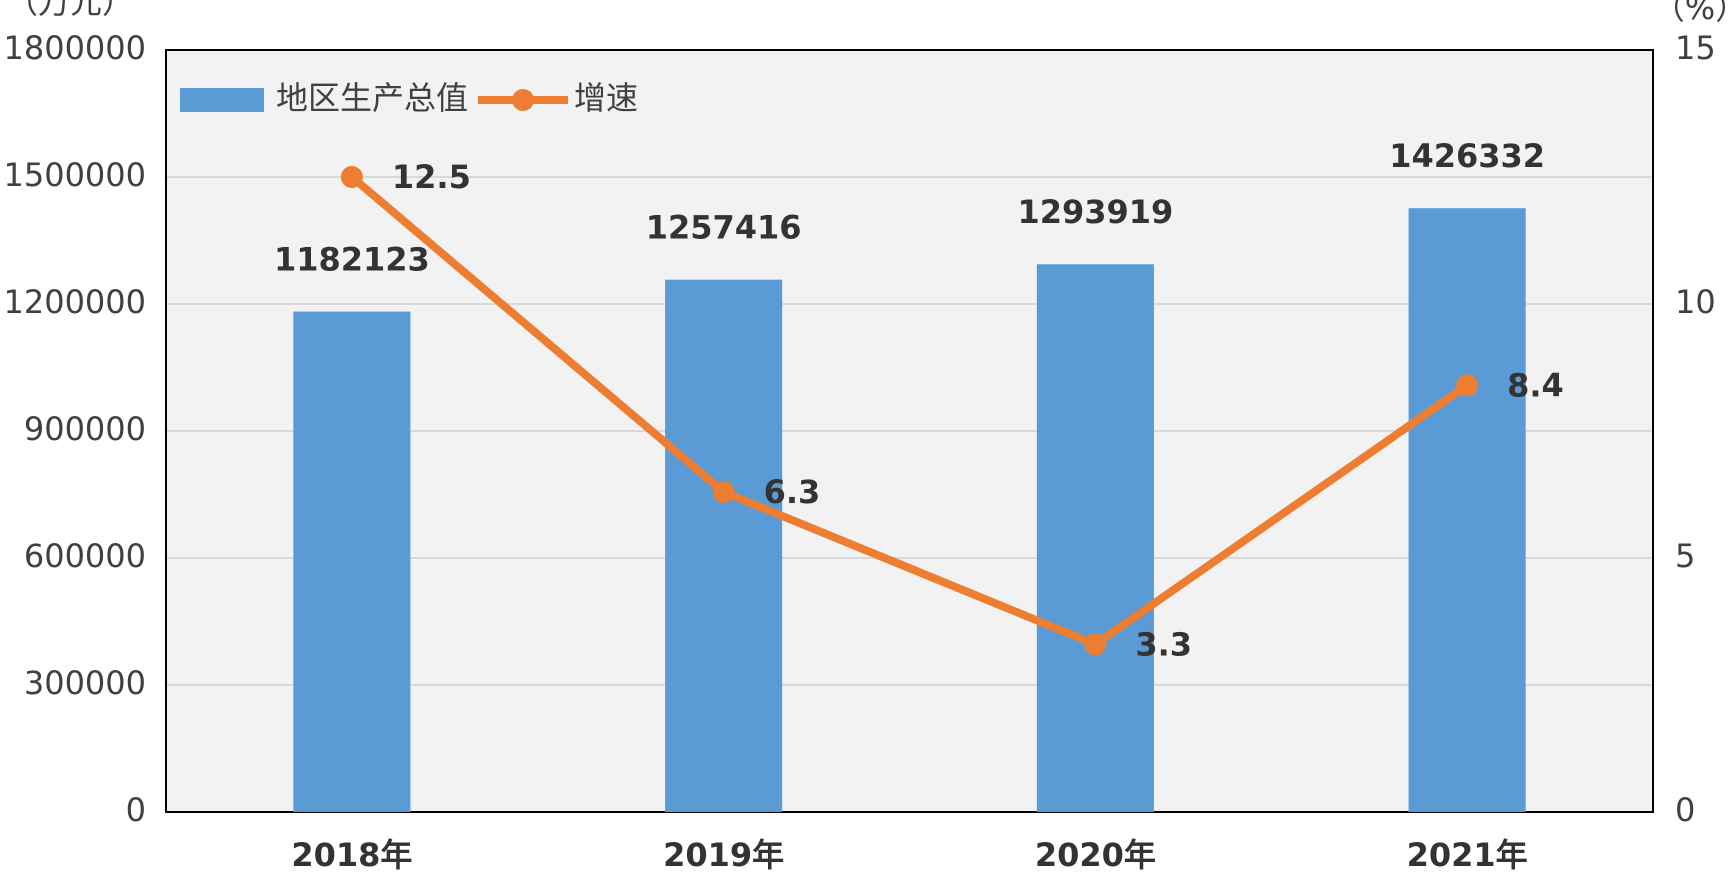 Image resolution: width=1731 pixels, height=885 pixels. Describe the element at coordinates (1163, 644) in the screenshot. I see `line-value-label: 3.3` at that location.